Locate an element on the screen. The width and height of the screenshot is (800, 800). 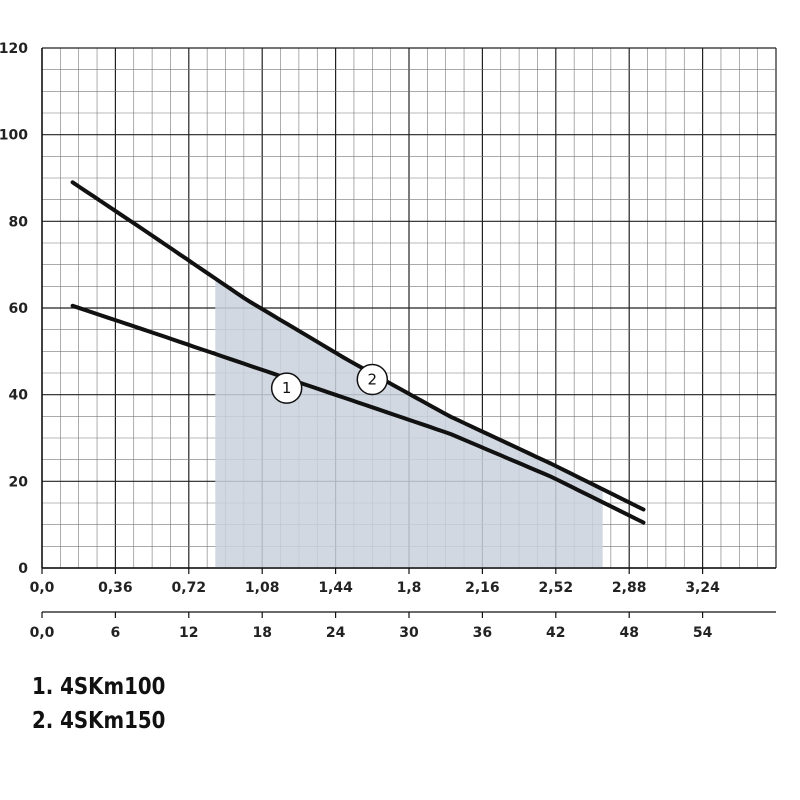
y-ticks: 0 20 40 60 80 100 120 is located at coordinates (14, 309).